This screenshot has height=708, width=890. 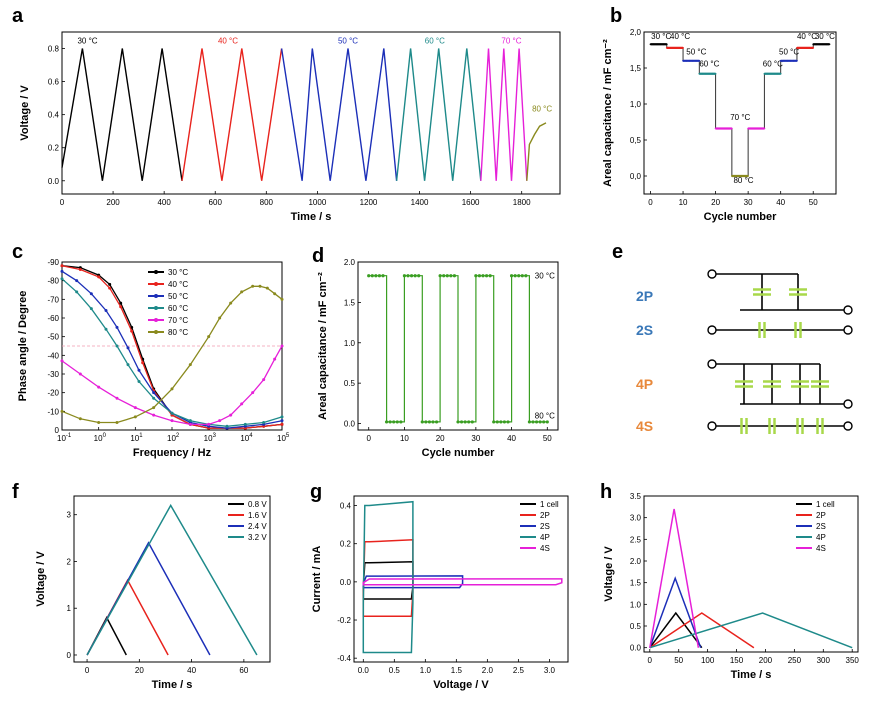 I want to click on y-tick-label: 0.0, so click(x=350, y=424).